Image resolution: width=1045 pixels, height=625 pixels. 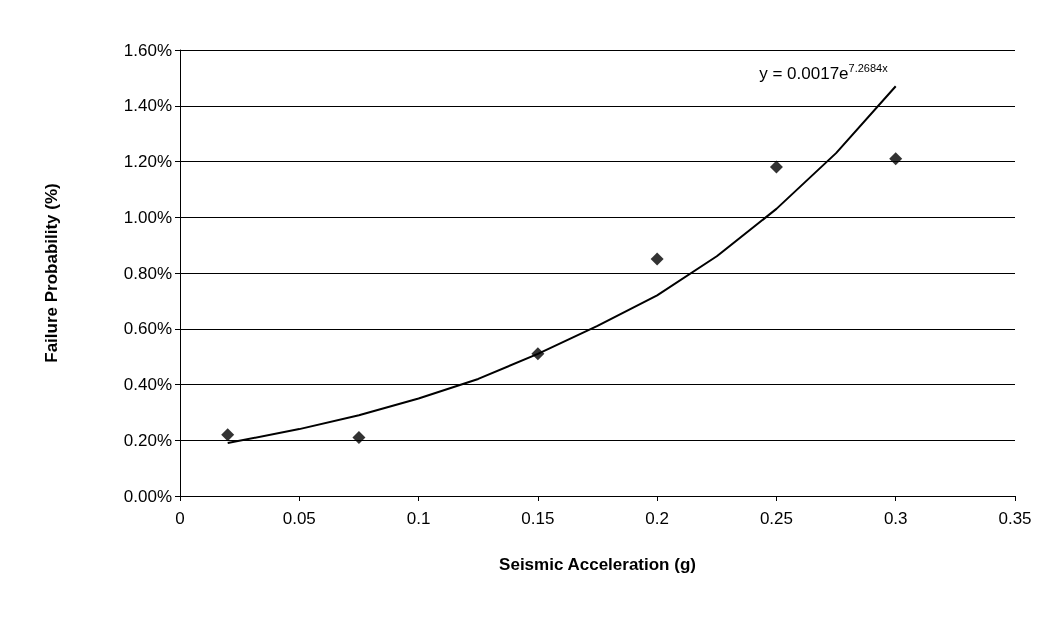 What do you see at coordinates (147, 50) in the screenshot?
I see `y-tick-label: 1.60%` at bounding box center [147, 50].